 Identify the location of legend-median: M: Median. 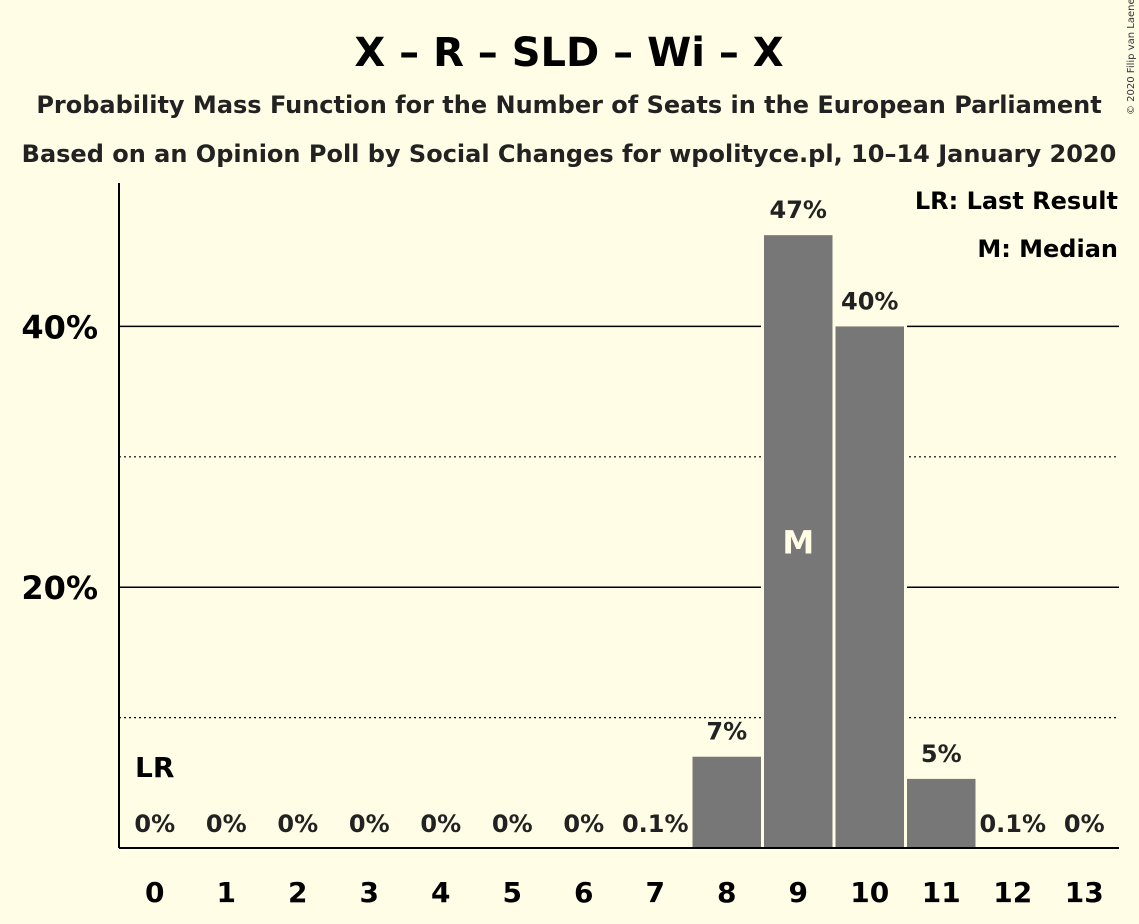
(1047, 249).